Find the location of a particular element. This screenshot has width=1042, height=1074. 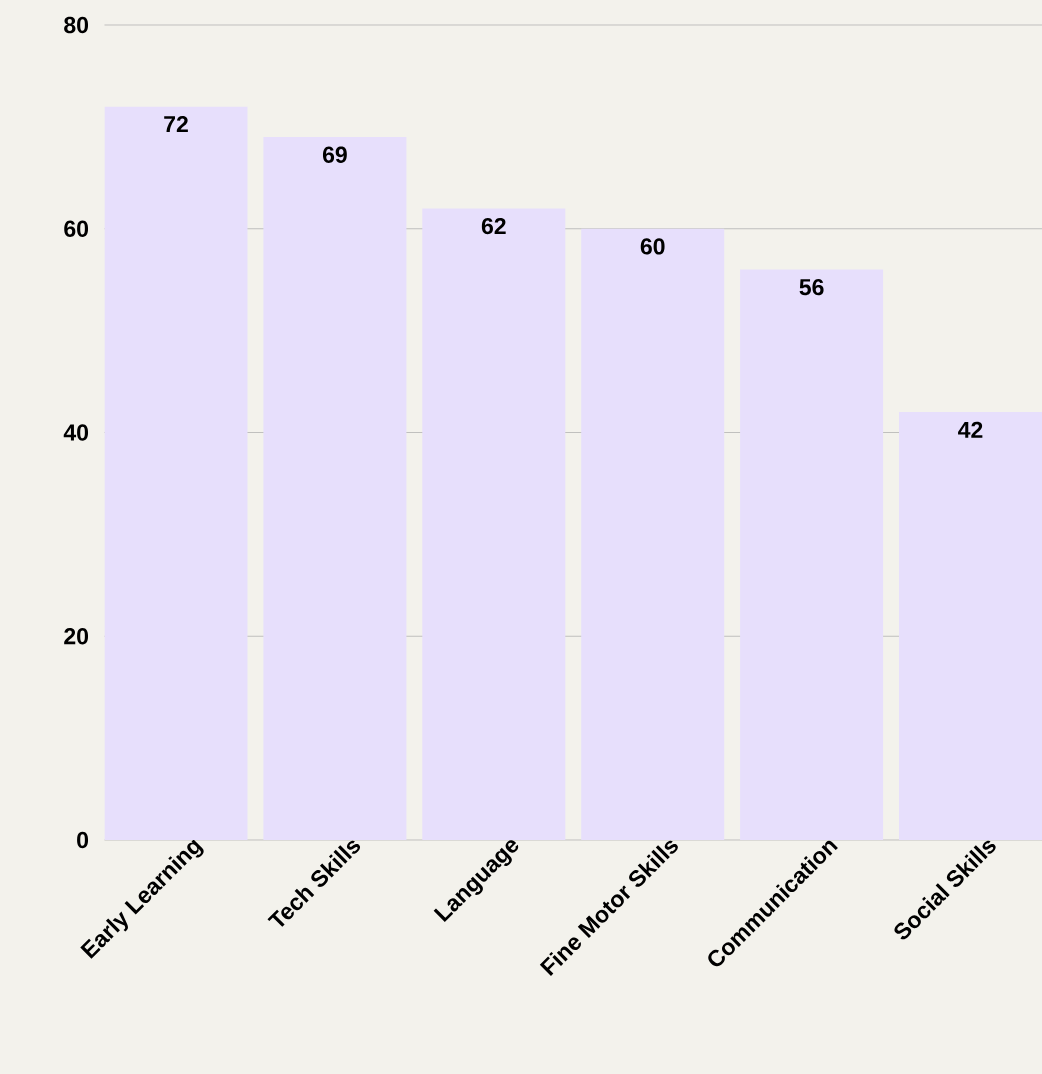

data-label: 42 is located at coordinates (970, 429).